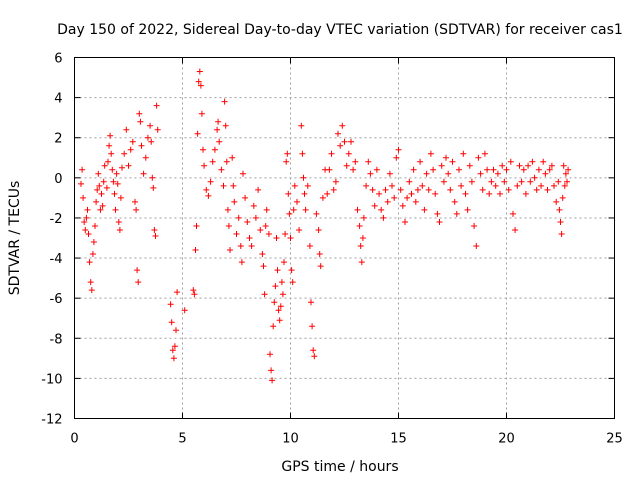 Image resolution: width=640 pixels, height=480 pixels. Describe the element at coordinates (51, 379) in the screenshot. I see `y-tick-label: -10` at that location.